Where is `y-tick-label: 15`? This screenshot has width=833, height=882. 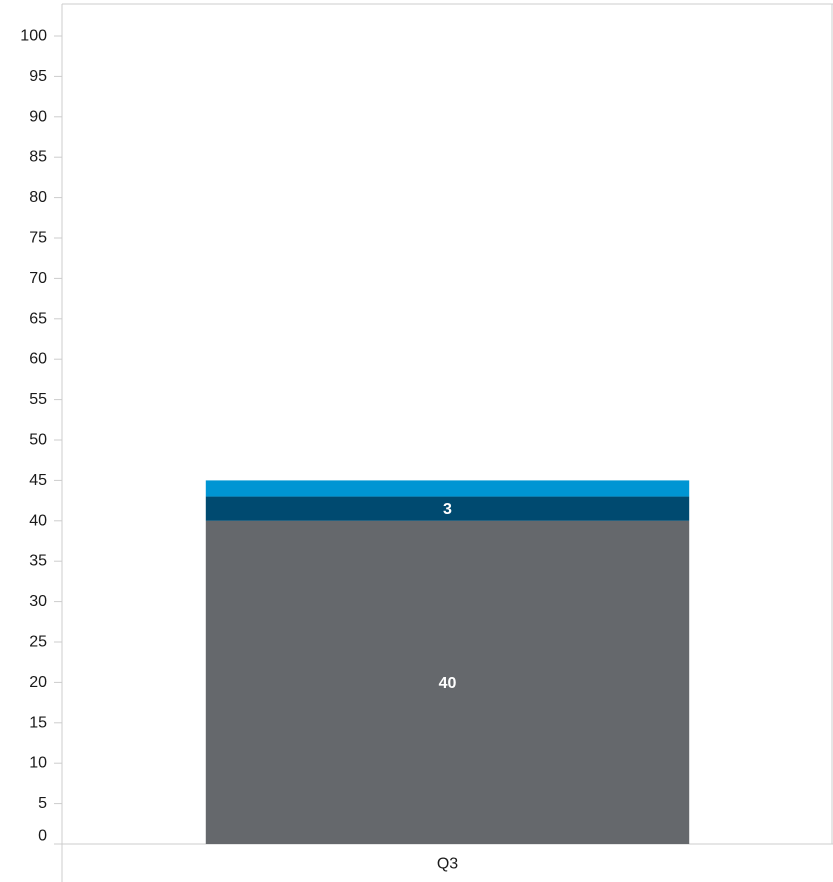 y-tick-label: 15 is located at coordinates (38, 722).